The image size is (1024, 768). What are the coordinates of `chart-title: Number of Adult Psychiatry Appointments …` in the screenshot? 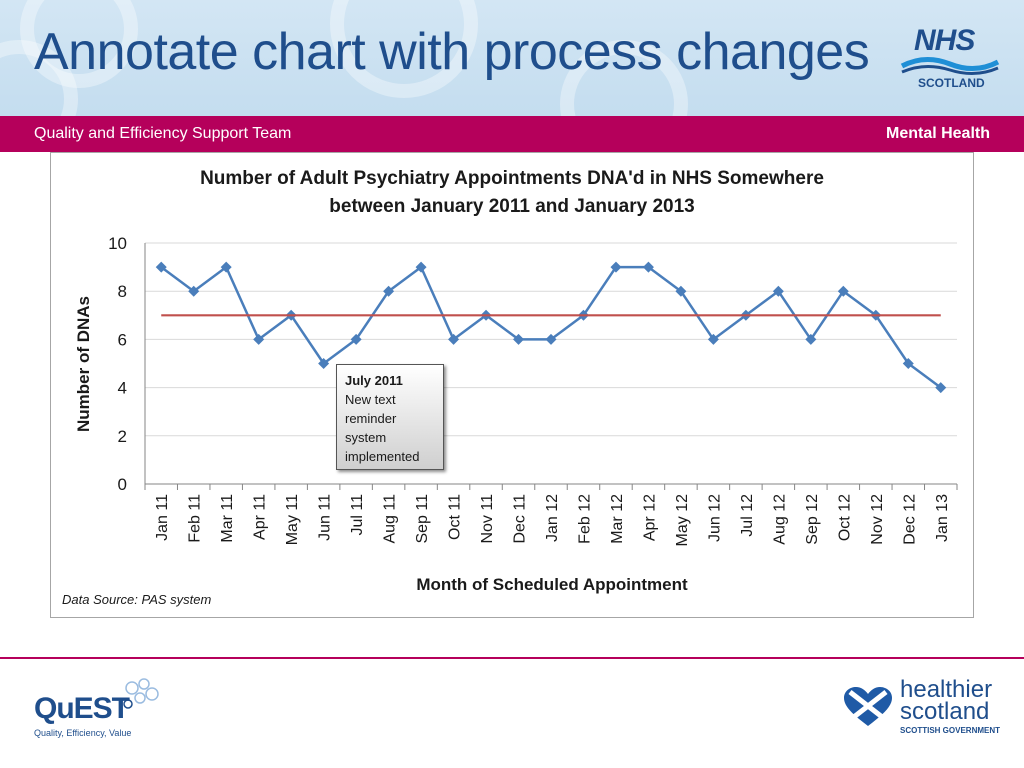 It's located at (512, 193).